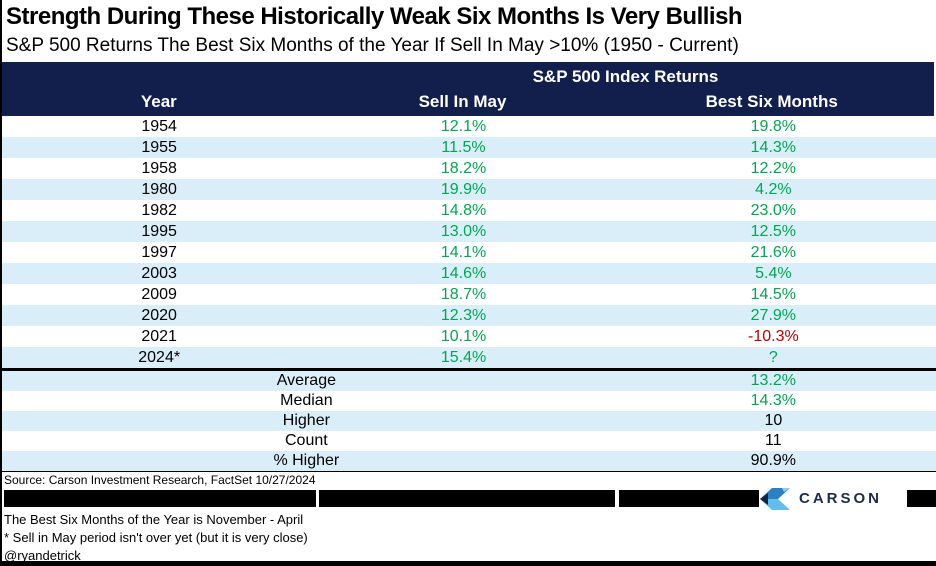  What do you see at coordinates (625, 76) in the screenshot?
I see `group-header-label: S&P 500 Index Returns` at bounding box center [625, 76].